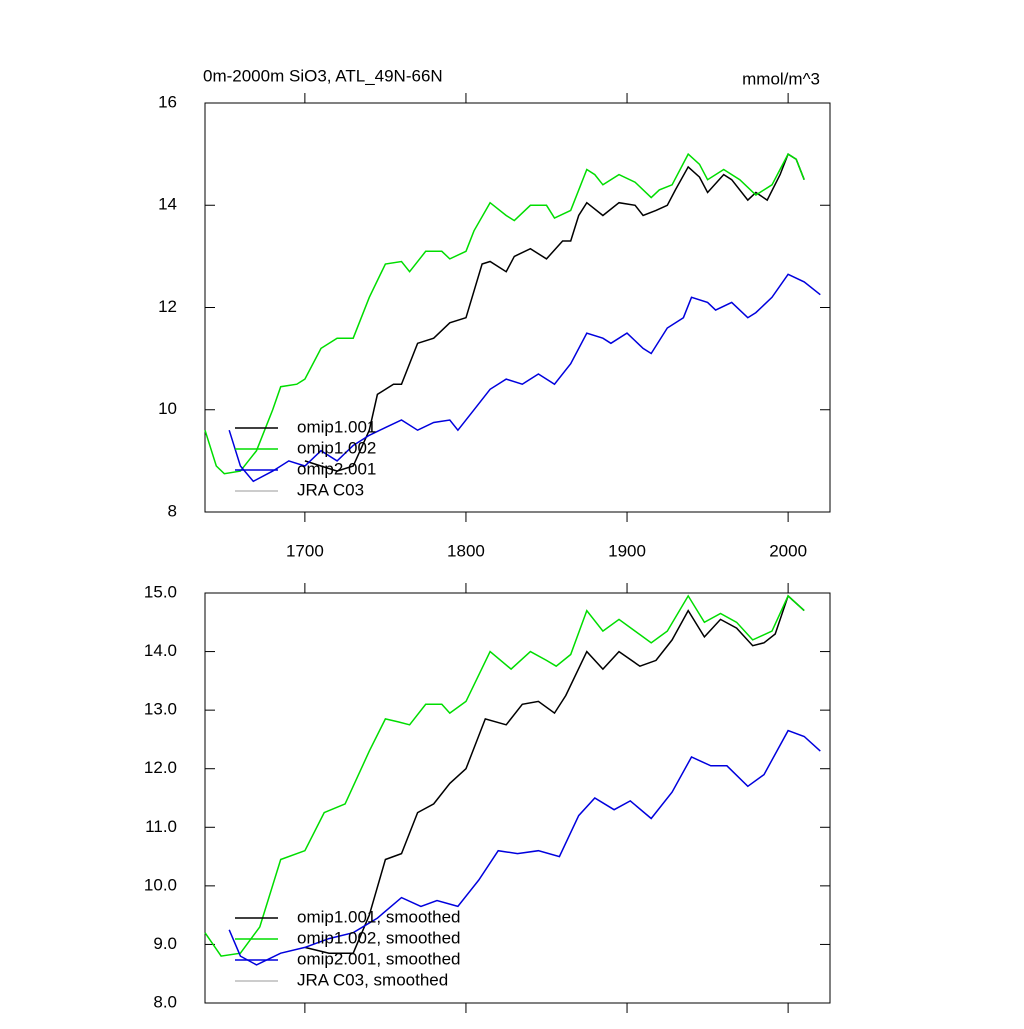 This screenshot has height=1029, width=1024. I want to click on y-tick-label: 10, so click(167, 408).